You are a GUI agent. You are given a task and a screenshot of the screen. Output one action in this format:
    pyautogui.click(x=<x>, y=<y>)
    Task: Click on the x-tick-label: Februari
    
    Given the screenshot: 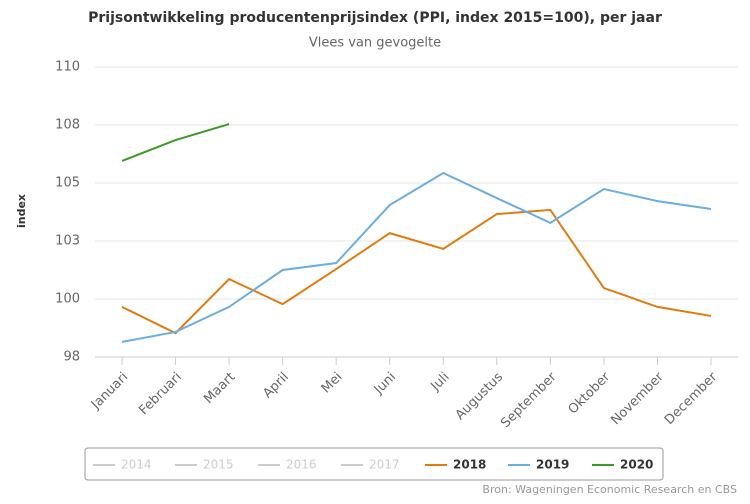 What is the action you would take?
    pyautogui.click(x=160, y=394)
    